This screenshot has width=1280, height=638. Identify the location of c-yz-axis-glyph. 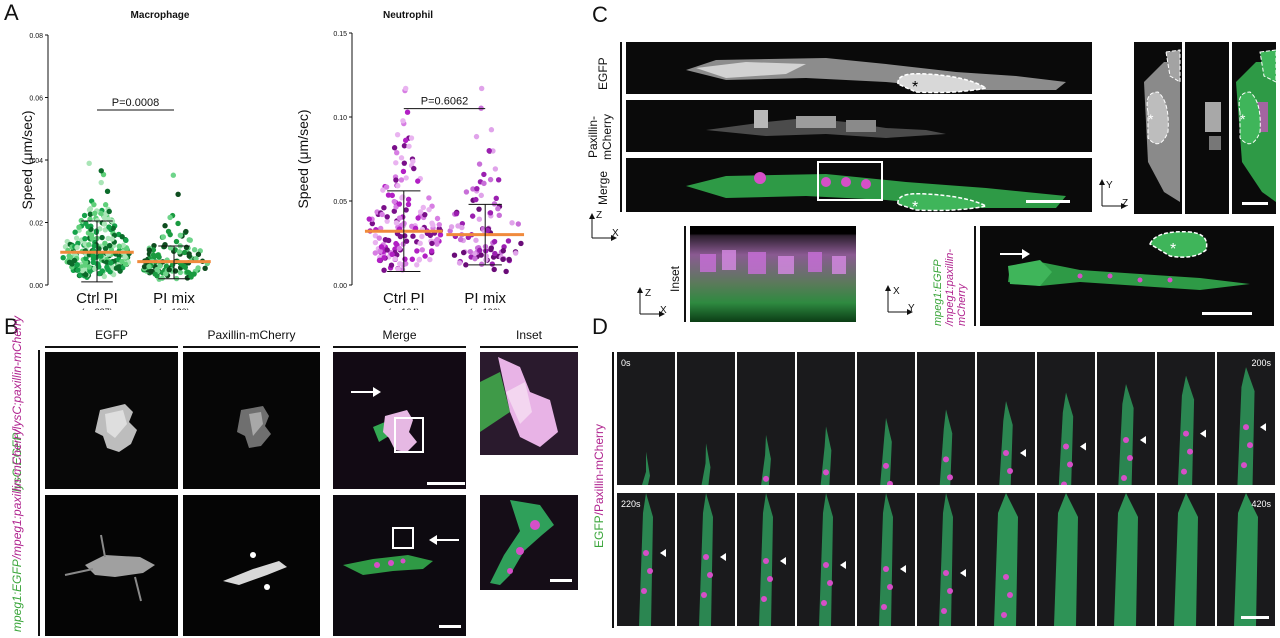
(1113, 194).